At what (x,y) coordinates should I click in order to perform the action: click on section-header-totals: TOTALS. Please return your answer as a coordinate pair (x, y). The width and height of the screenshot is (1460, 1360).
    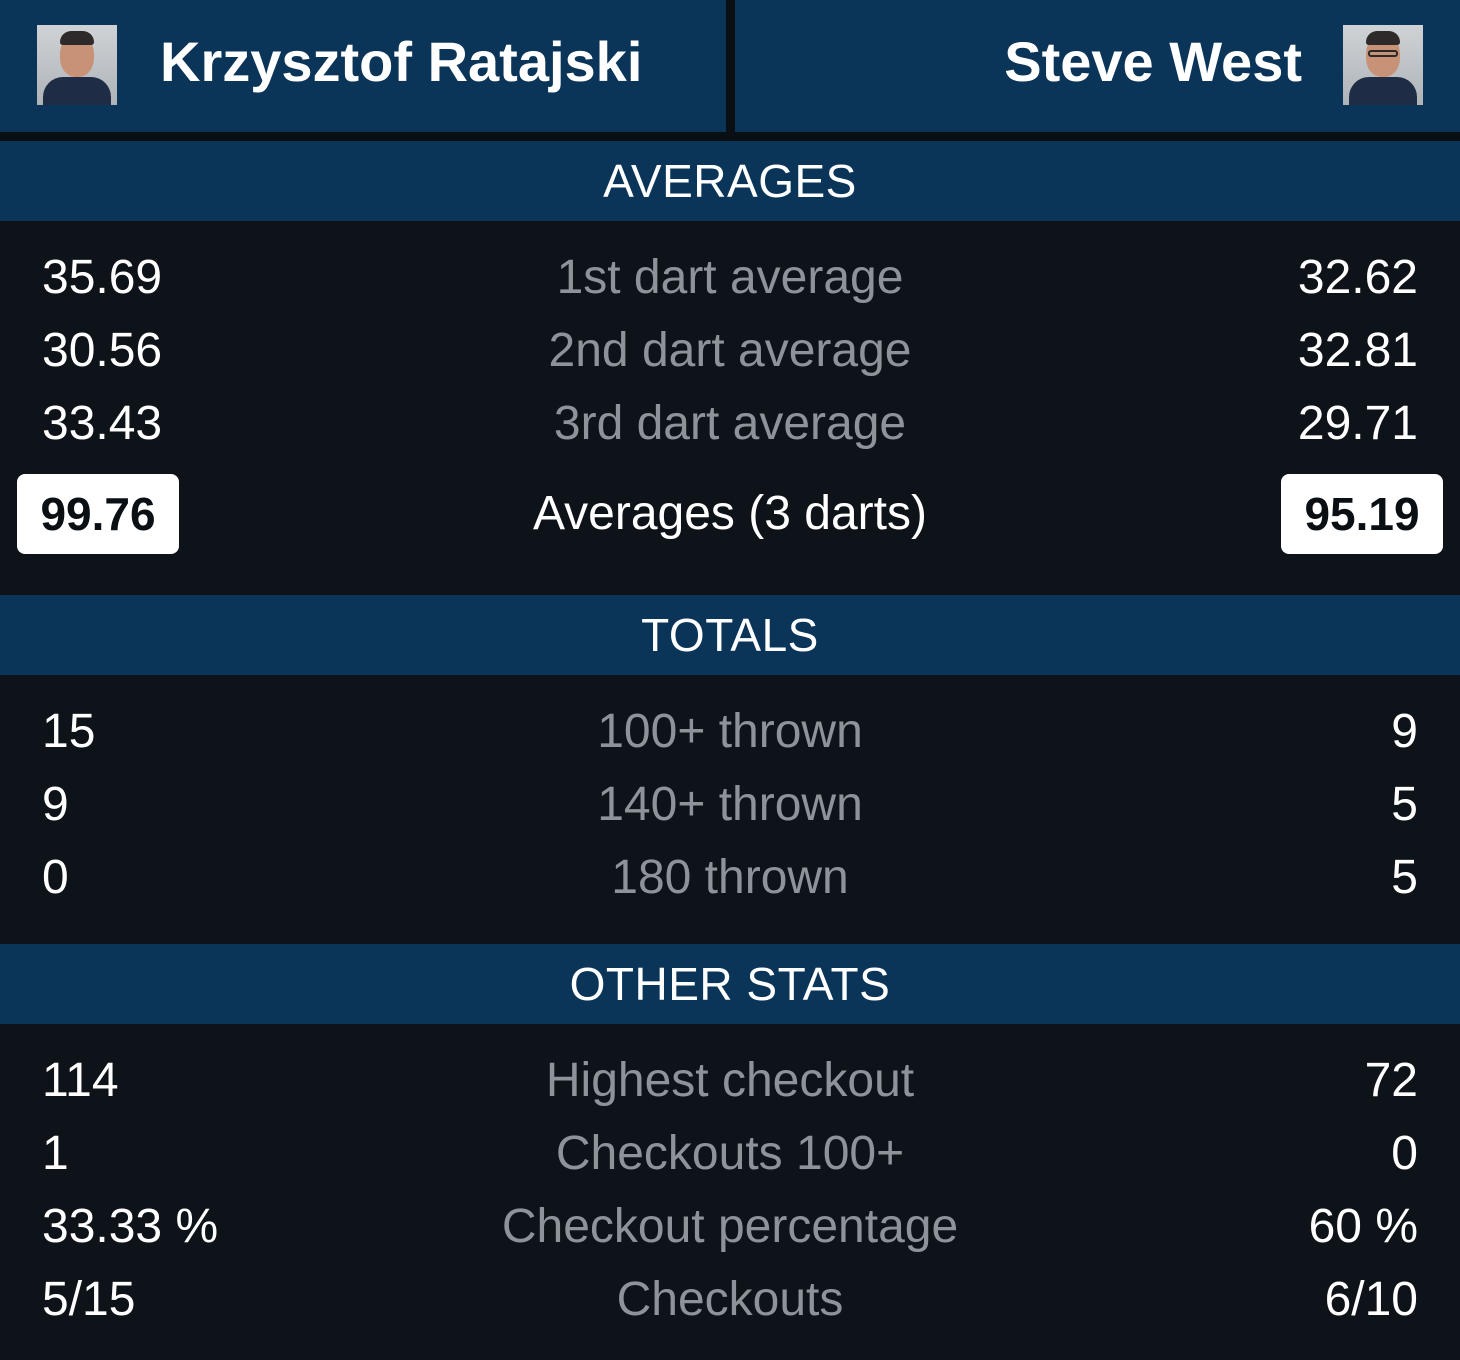
    Looking at the image, I should click on (730, 635).